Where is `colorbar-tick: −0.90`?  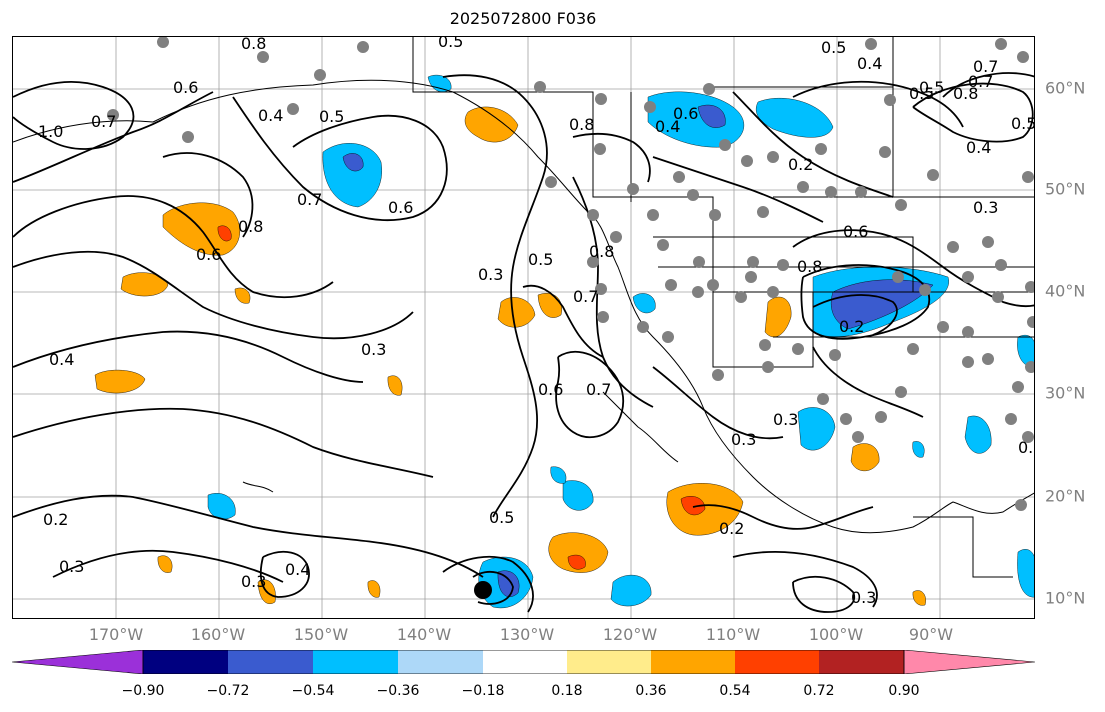 colorbar-tick: −0.90 is located at coordinates (143, 691).